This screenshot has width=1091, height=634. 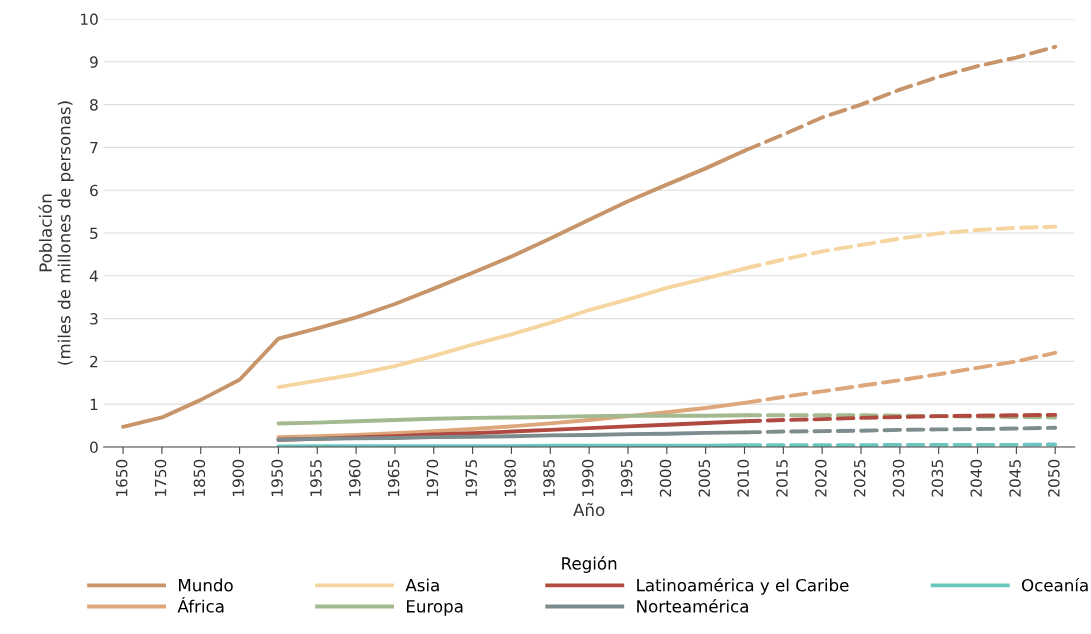 I want to click on x-tick-label: 1990, so click(x=588, y=477).